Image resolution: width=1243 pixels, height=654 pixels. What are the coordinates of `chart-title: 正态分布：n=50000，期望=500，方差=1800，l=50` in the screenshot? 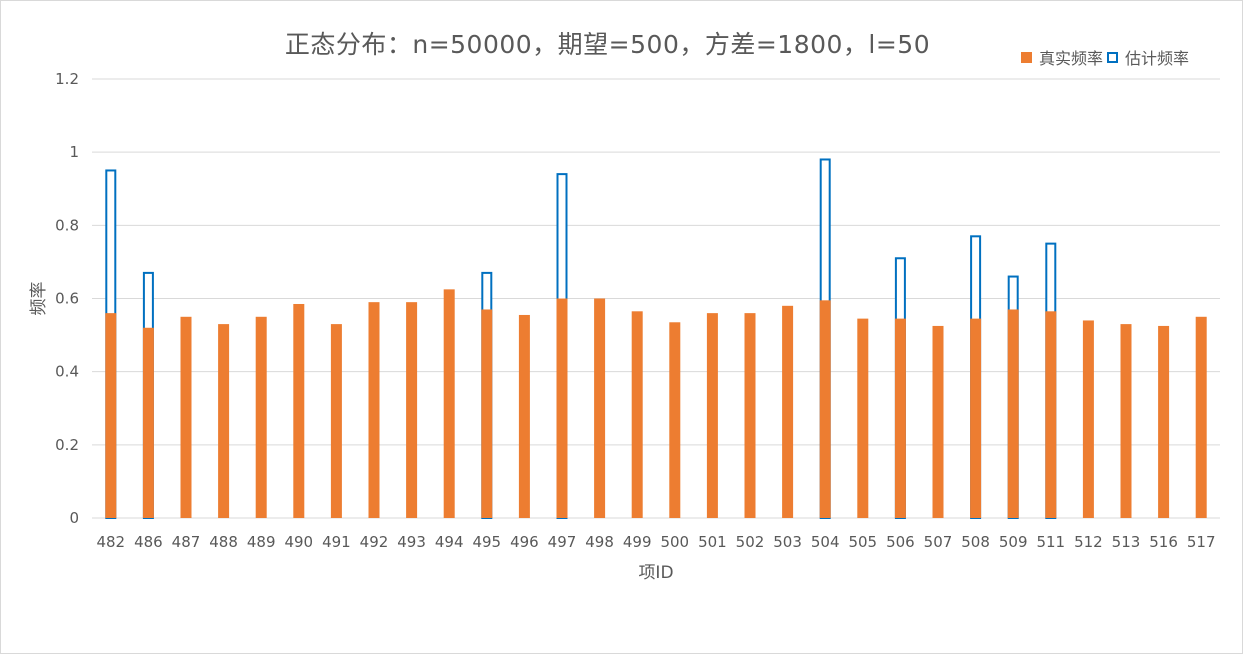 It's located at (607, 44).